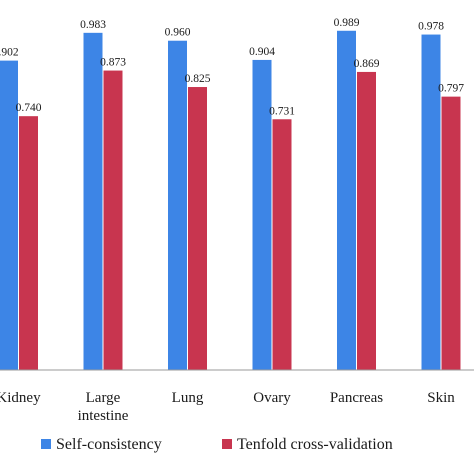 The height and width of the screenshot is (474, 474). I want to click on category-label-skin: Skin, so click(441, 398).